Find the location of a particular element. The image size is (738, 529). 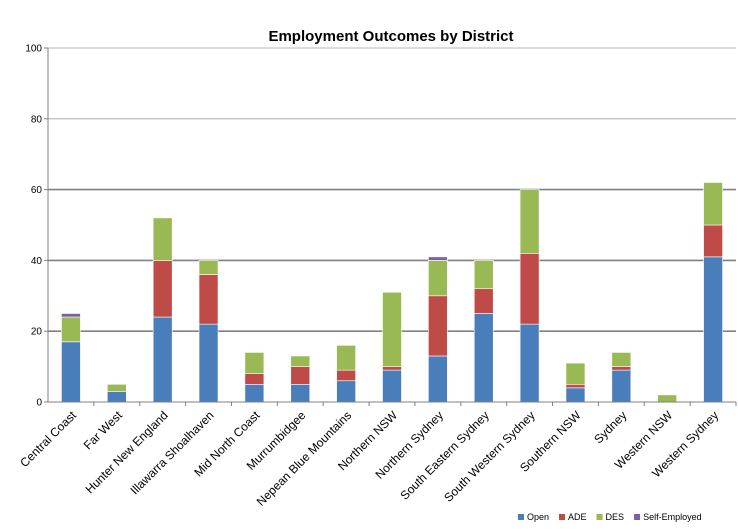

y-tick-label: 20 is located at coordinates (37, 332).